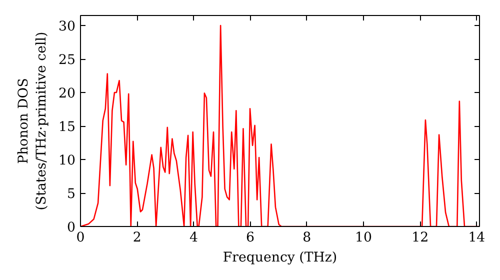 This screenshot has width=500, height=280. I want to click on x-tick-label: 4, so click(193, 238).